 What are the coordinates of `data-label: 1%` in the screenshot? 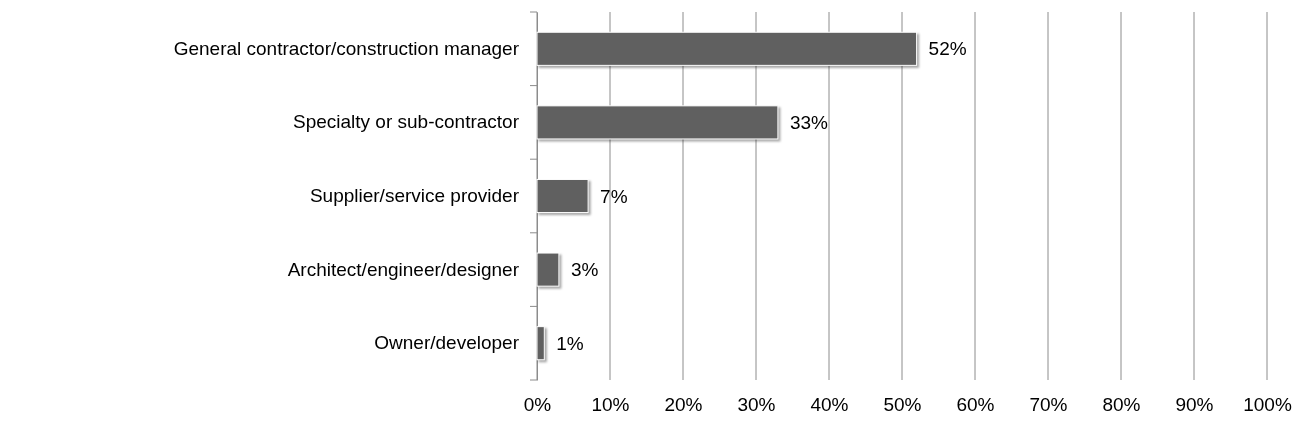 It's located at (570, 343).